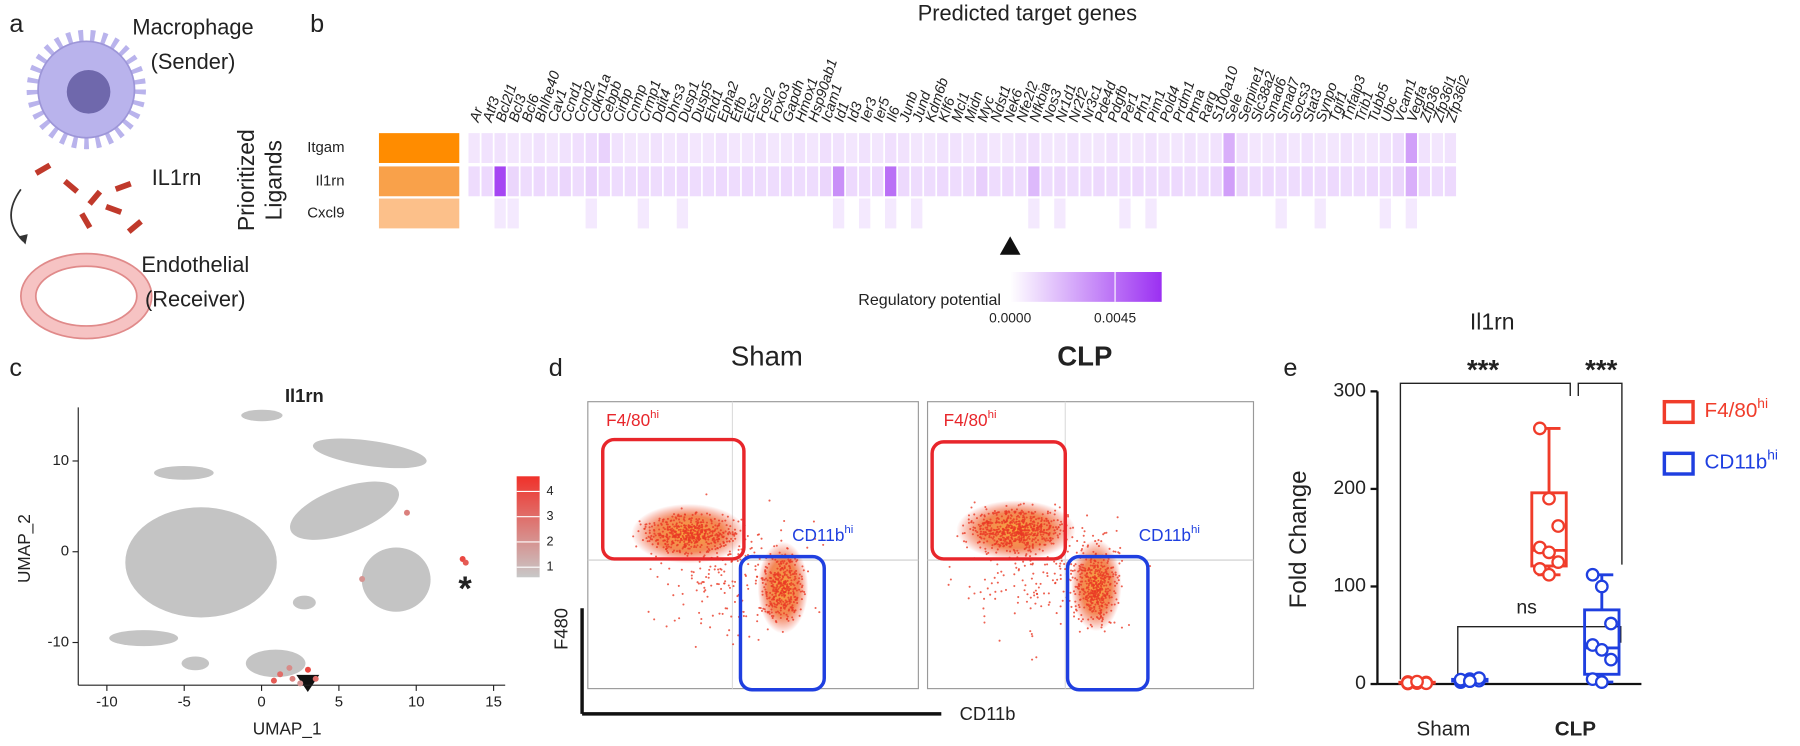 The width and height of the screenshot is (1800, 746). What do you see at coordinates (1549, 552) in the screenshot?
I see `point` at bounding box center [1549, 552].